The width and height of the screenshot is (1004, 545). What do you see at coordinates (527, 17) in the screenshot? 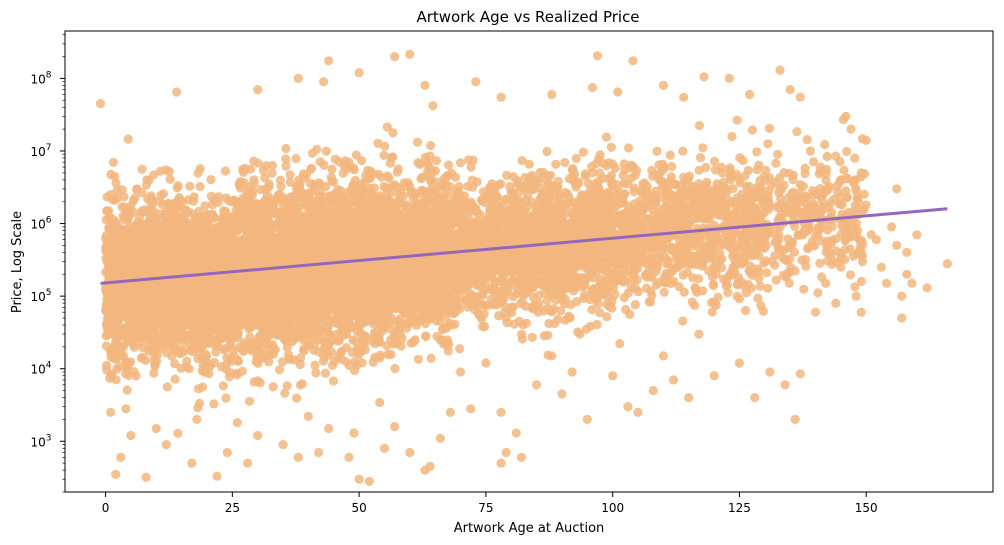
I see `chart-title: Artwork Age vs Realized Price` at bounding box center [527, 17].